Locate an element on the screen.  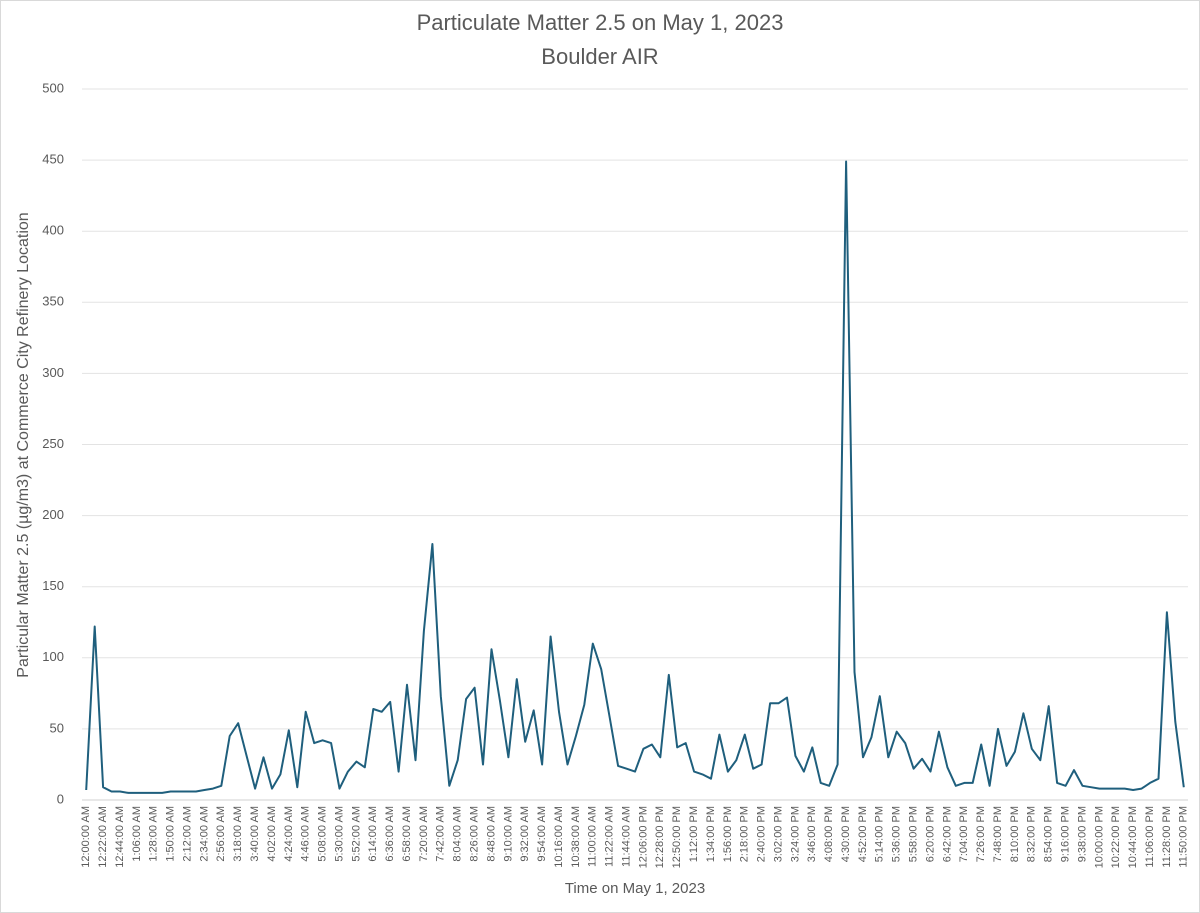
x-tick-label: 3:24:00 PM is located at coordinates (795, 834).